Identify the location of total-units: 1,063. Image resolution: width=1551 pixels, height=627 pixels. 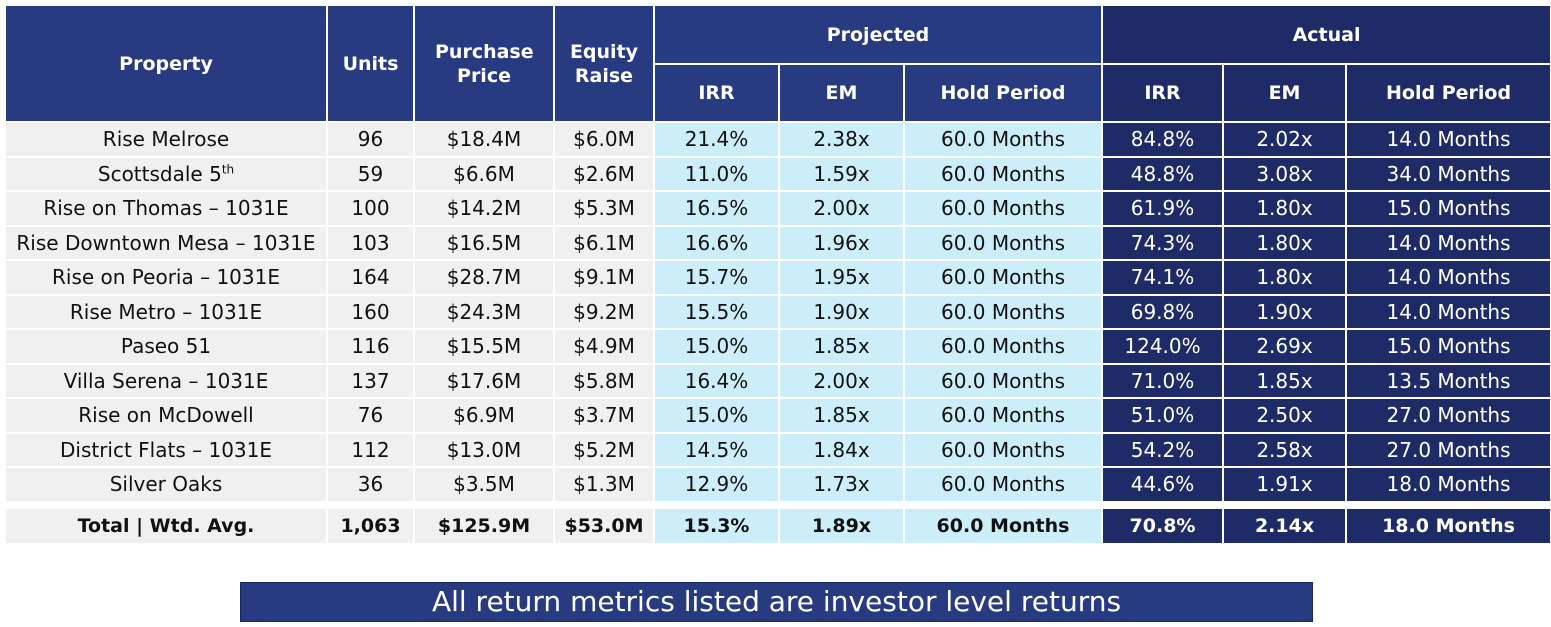
(370, 525).